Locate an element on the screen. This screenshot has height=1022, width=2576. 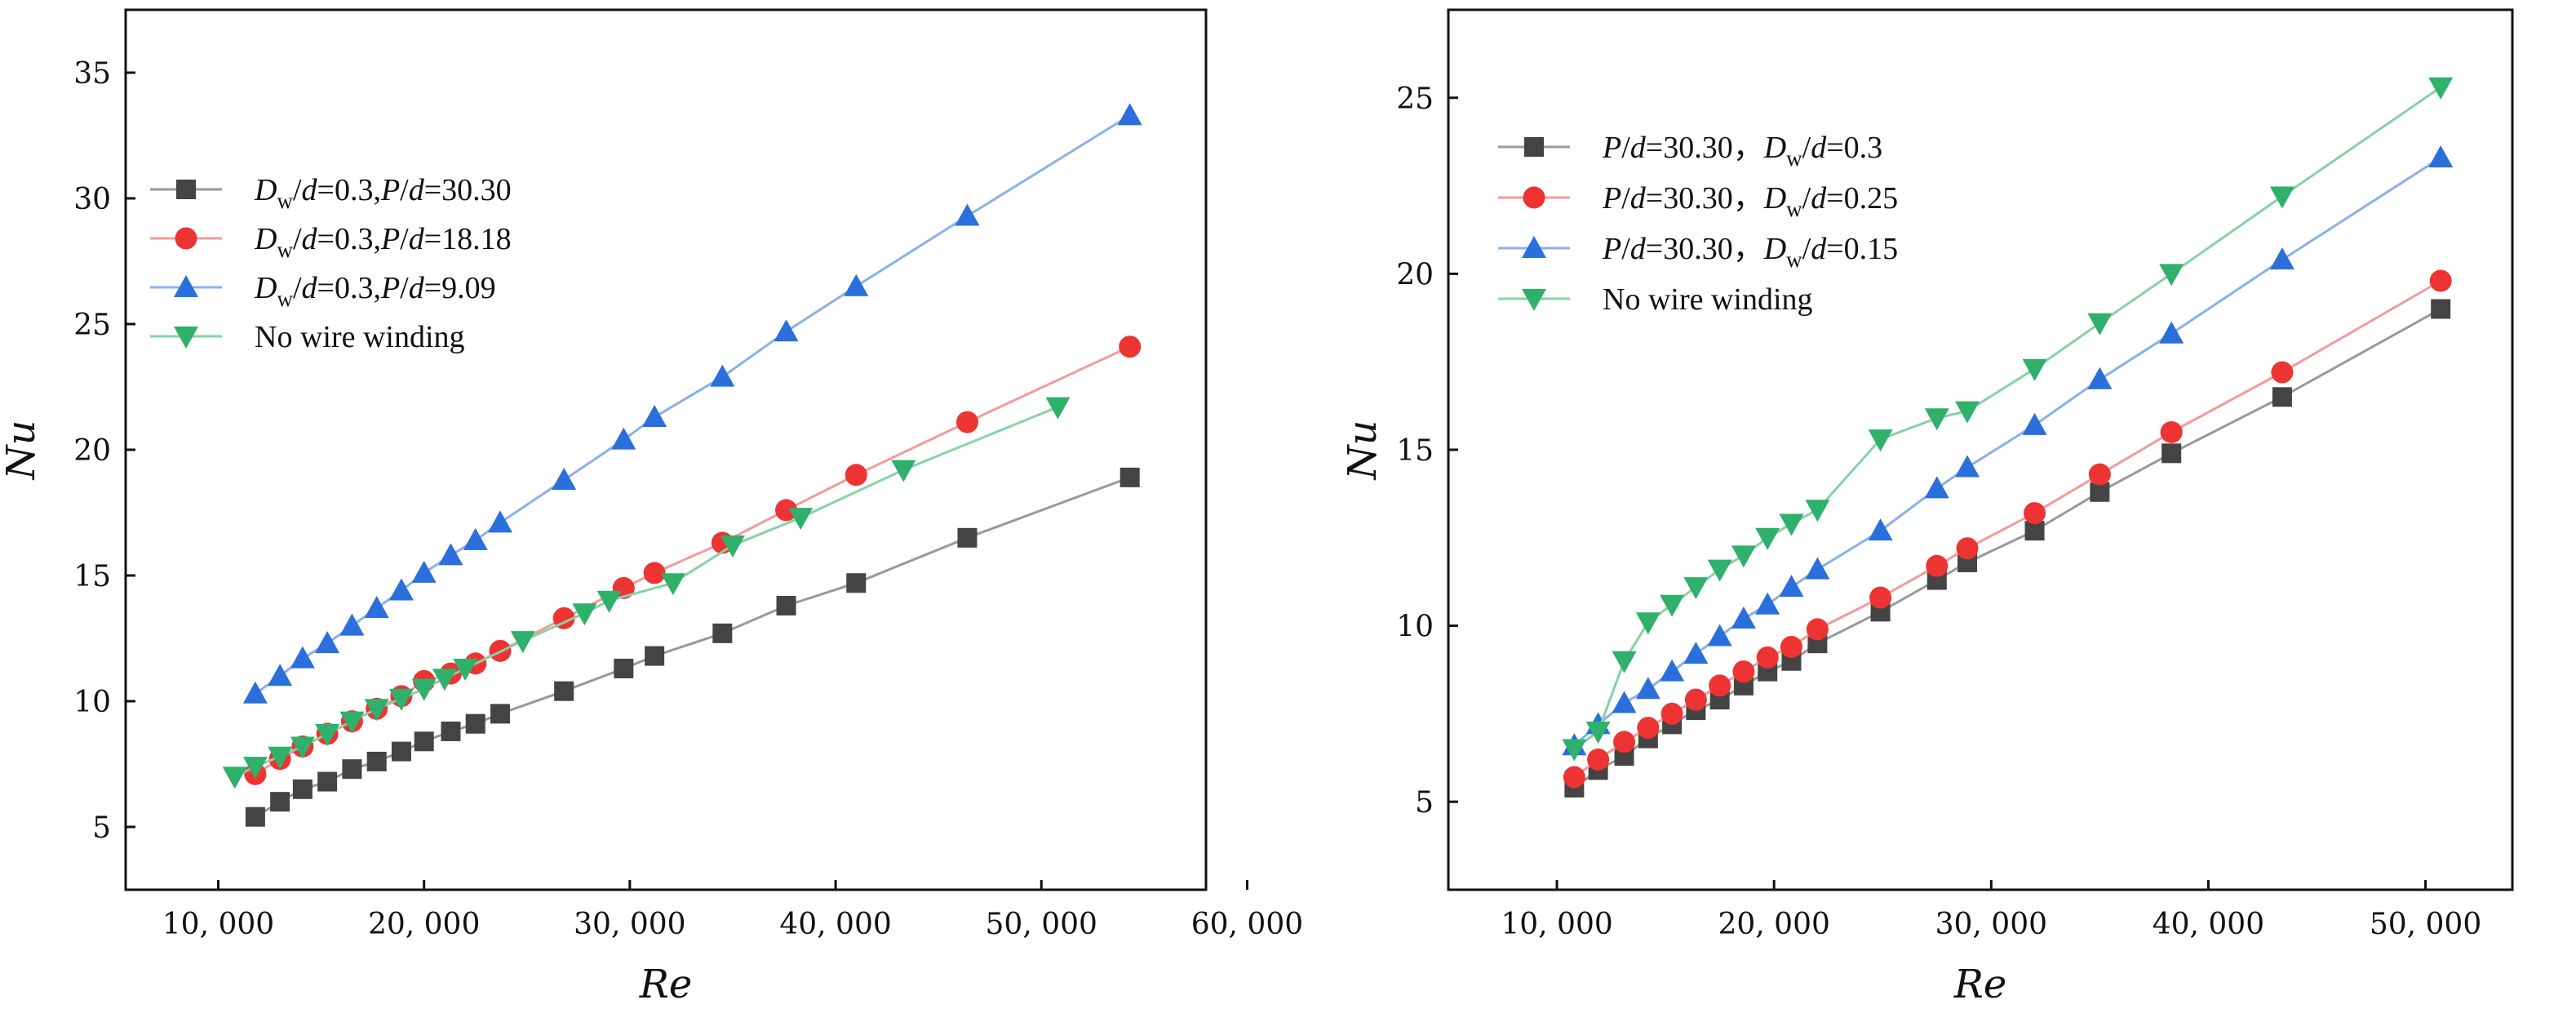
legend-label-part: =0.3, is located at coordinates (349, 190).